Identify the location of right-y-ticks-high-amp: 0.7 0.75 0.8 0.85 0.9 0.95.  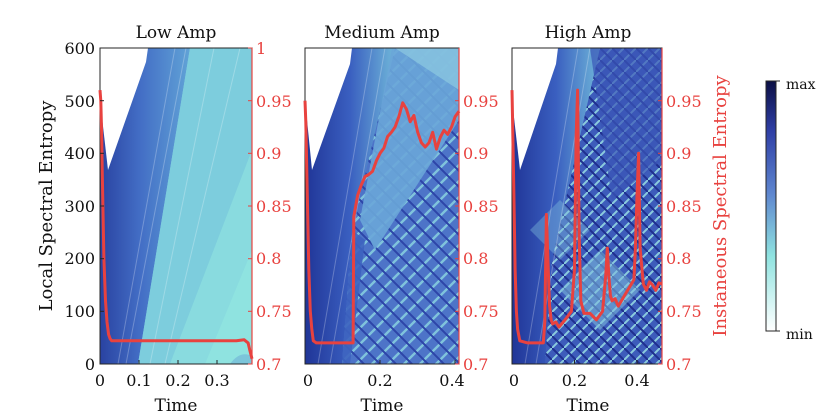
(680, 233).